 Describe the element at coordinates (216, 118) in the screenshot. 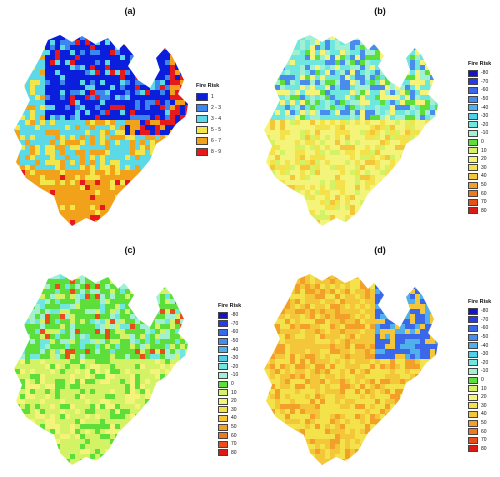

I see `legend-label: 3 - 4` at that location.